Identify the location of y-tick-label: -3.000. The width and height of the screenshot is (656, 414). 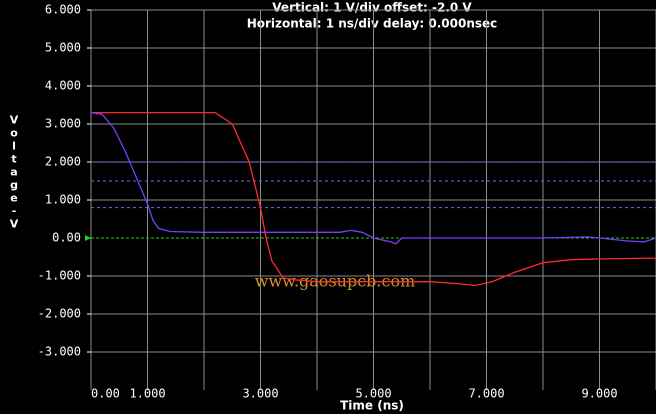
(59, 352).